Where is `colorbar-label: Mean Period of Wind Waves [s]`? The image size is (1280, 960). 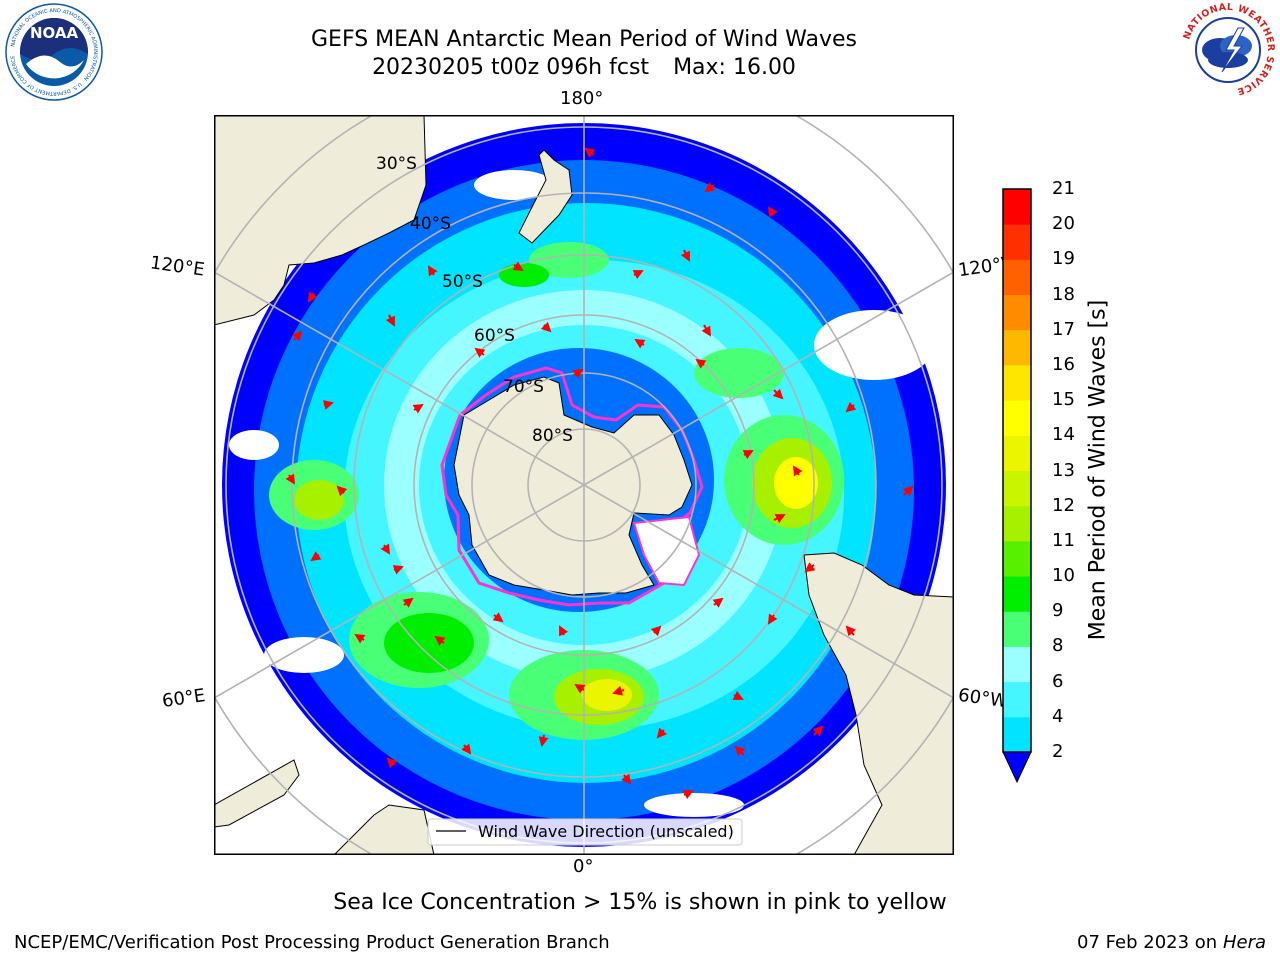
colorbar-label: Mean Period of Wind Waves [s] is located at coordinates (1098, 470).